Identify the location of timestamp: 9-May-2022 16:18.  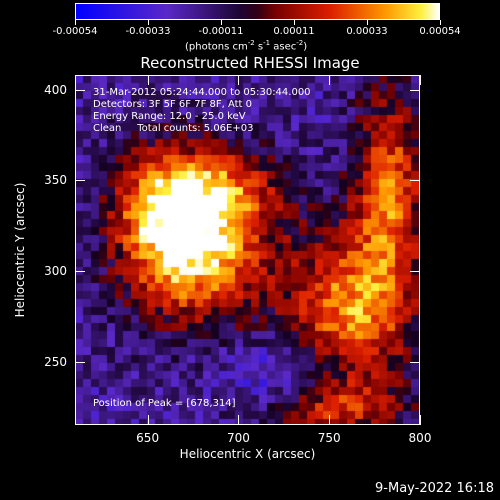
(434, 488).